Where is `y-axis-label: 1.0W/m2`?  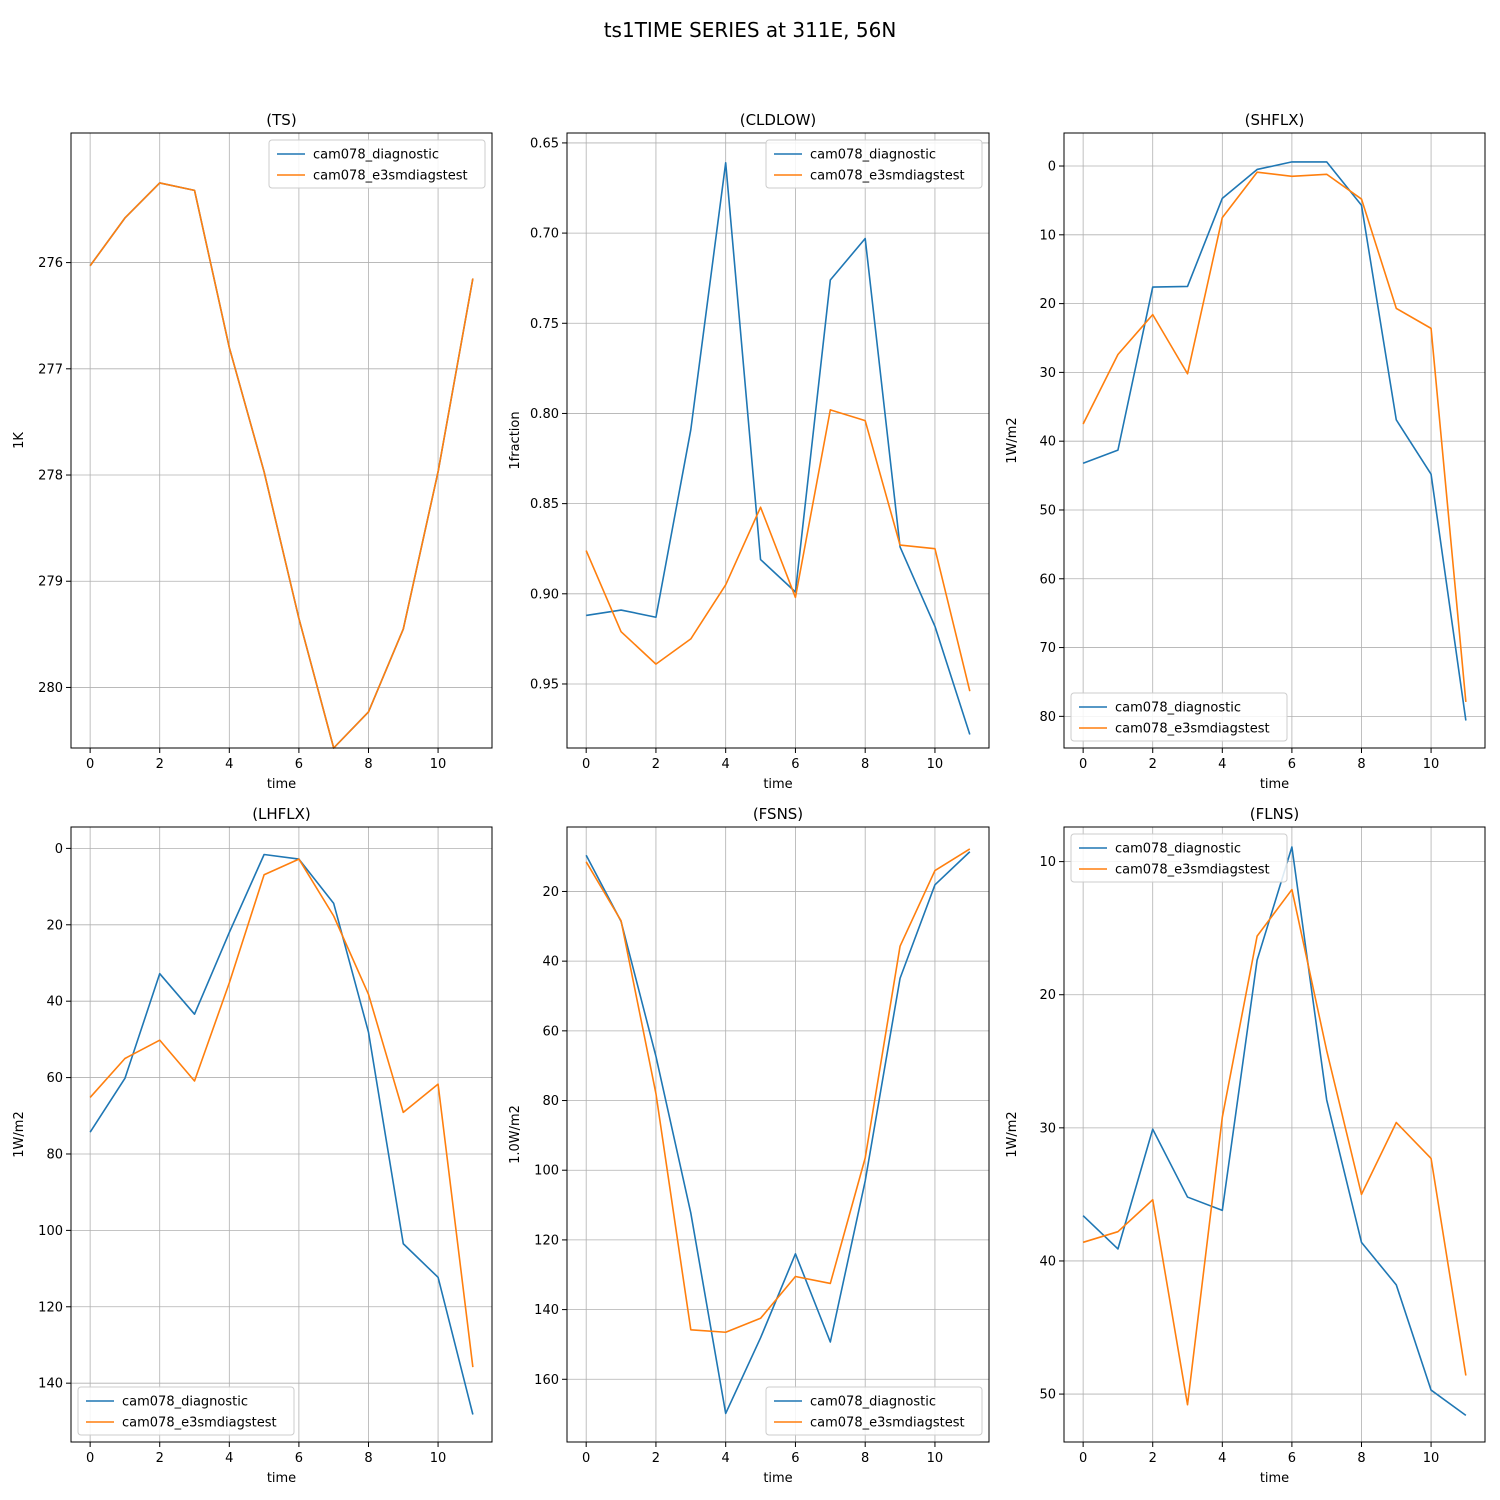 y-axis-label: 1.0W/m2 is located at coordinates (515, 1134).